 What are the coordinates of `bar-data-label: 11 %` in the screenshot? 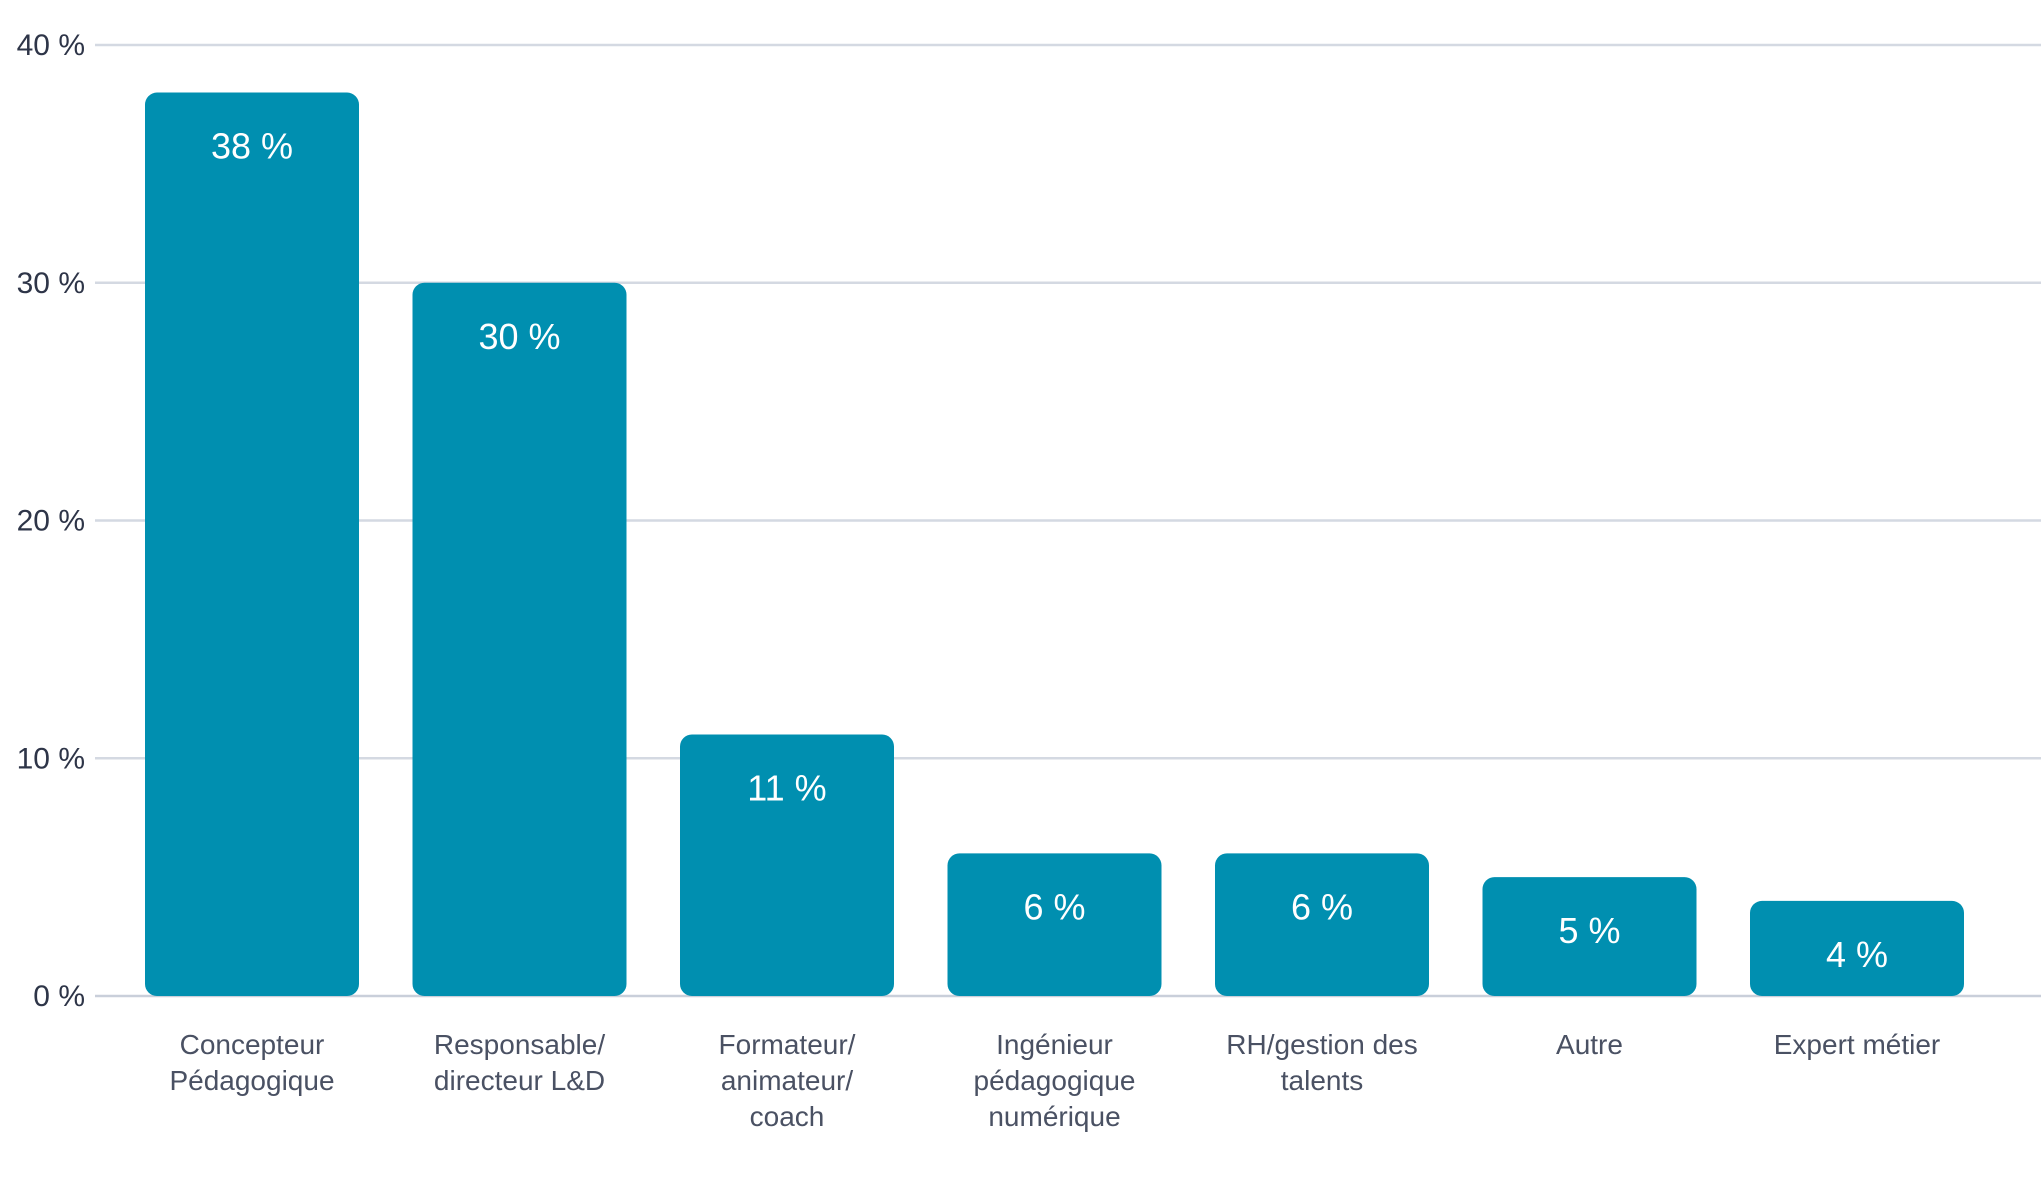 It's located at (786, 787).